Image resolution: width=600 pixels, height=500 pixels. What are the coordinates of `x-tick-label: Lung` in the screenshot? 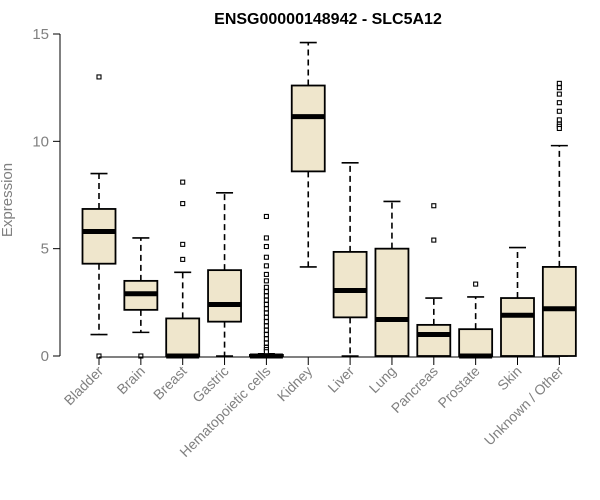 It's located at (382, 379).